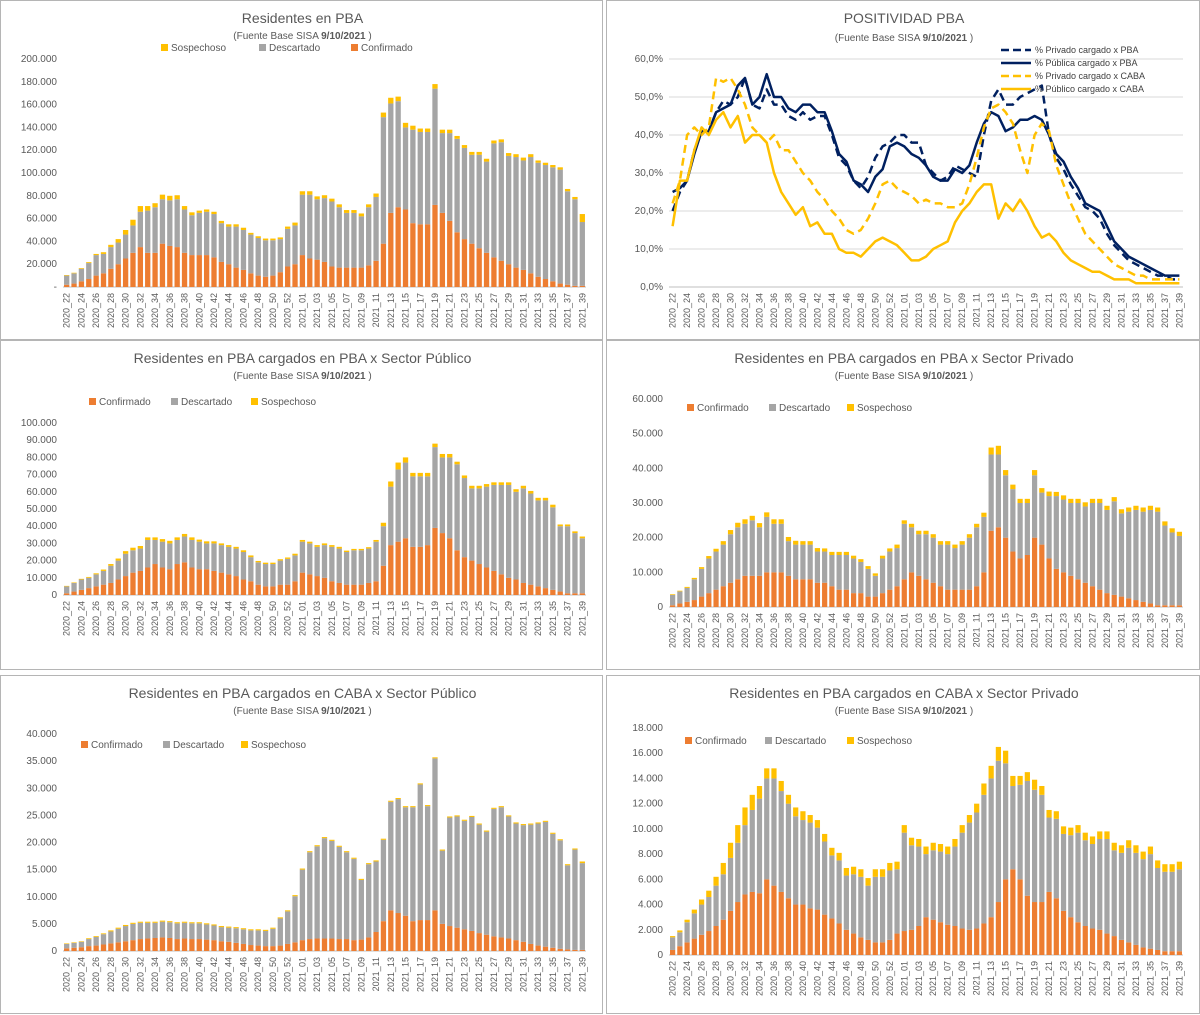  What do you see at coordinates (721, 741) in the screenshot?
I see `legend-label: Confirmado` at bounding box center [721, 741].